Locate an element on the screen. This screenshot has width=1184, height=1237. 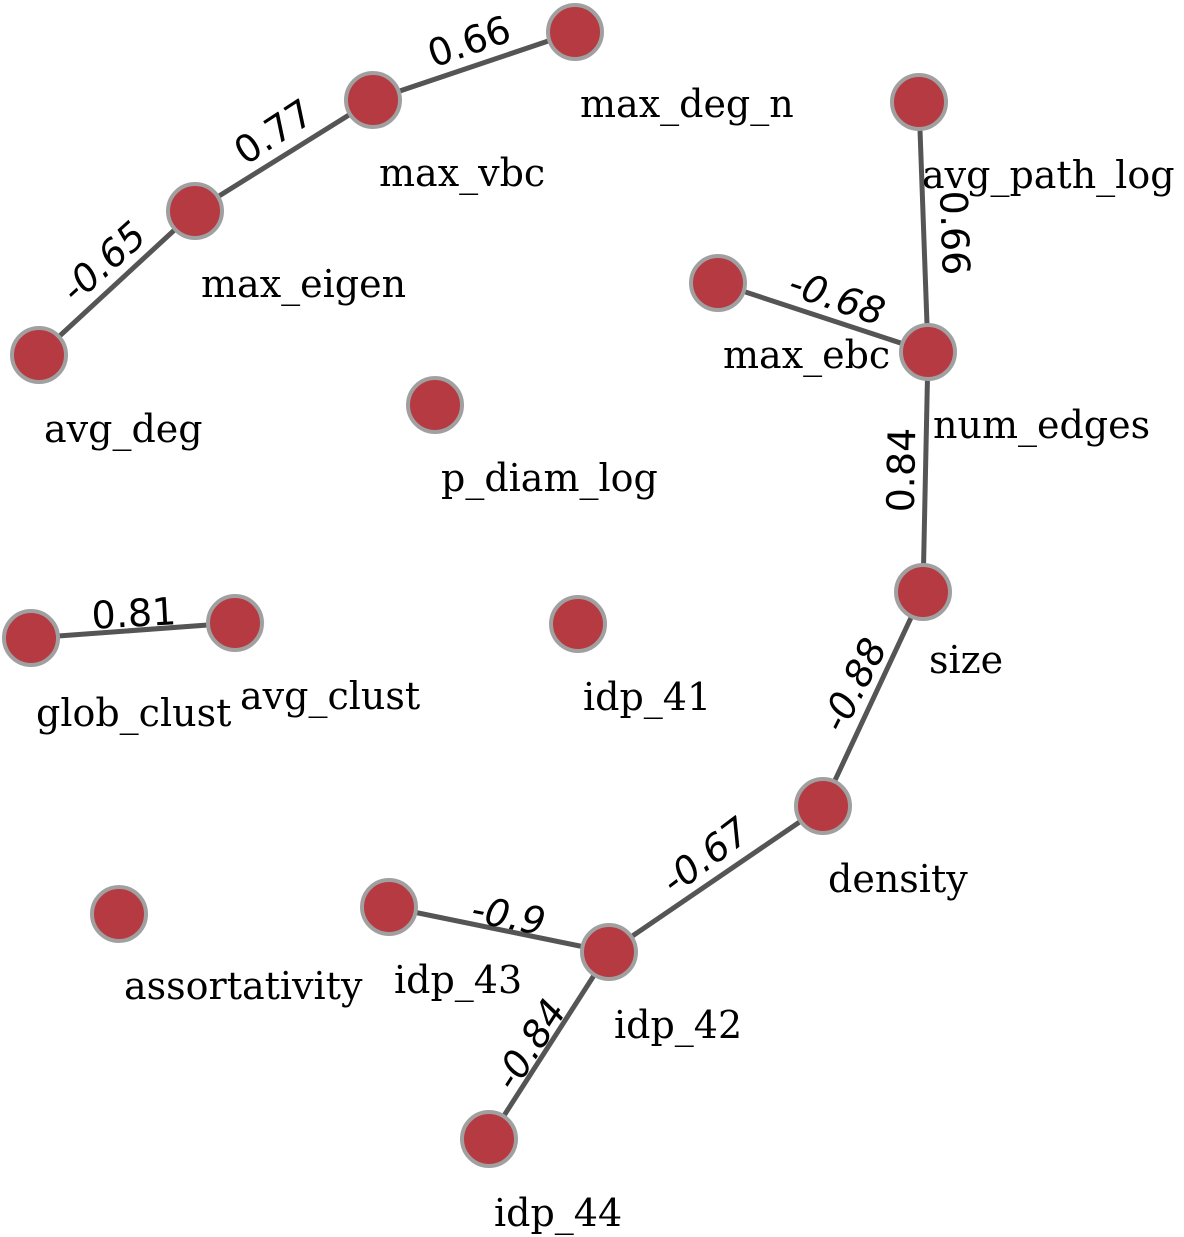
node-label-size: size is located at coordinates (966, 660).